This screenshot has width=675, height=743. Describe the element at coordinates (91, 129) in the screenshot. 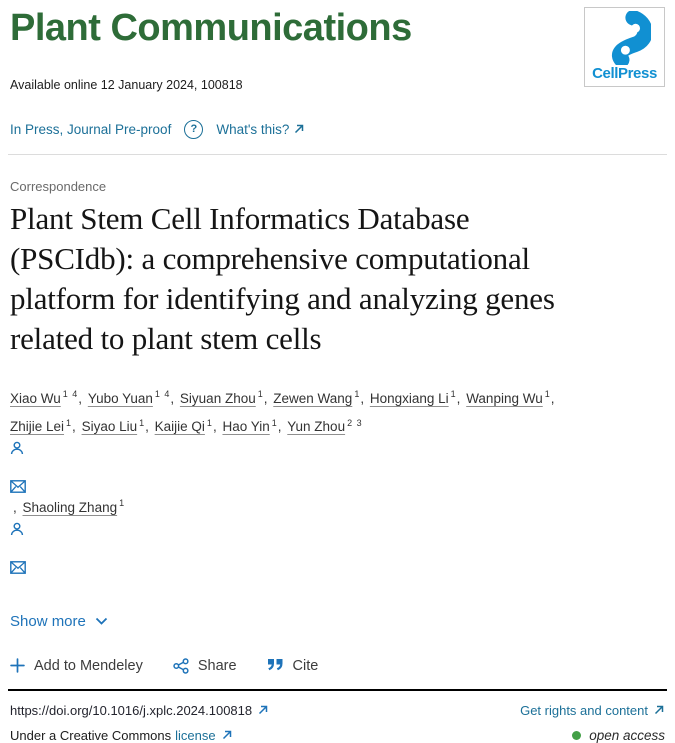

I see `in-press-status: In Press, Journal Pre-proof` at that location.